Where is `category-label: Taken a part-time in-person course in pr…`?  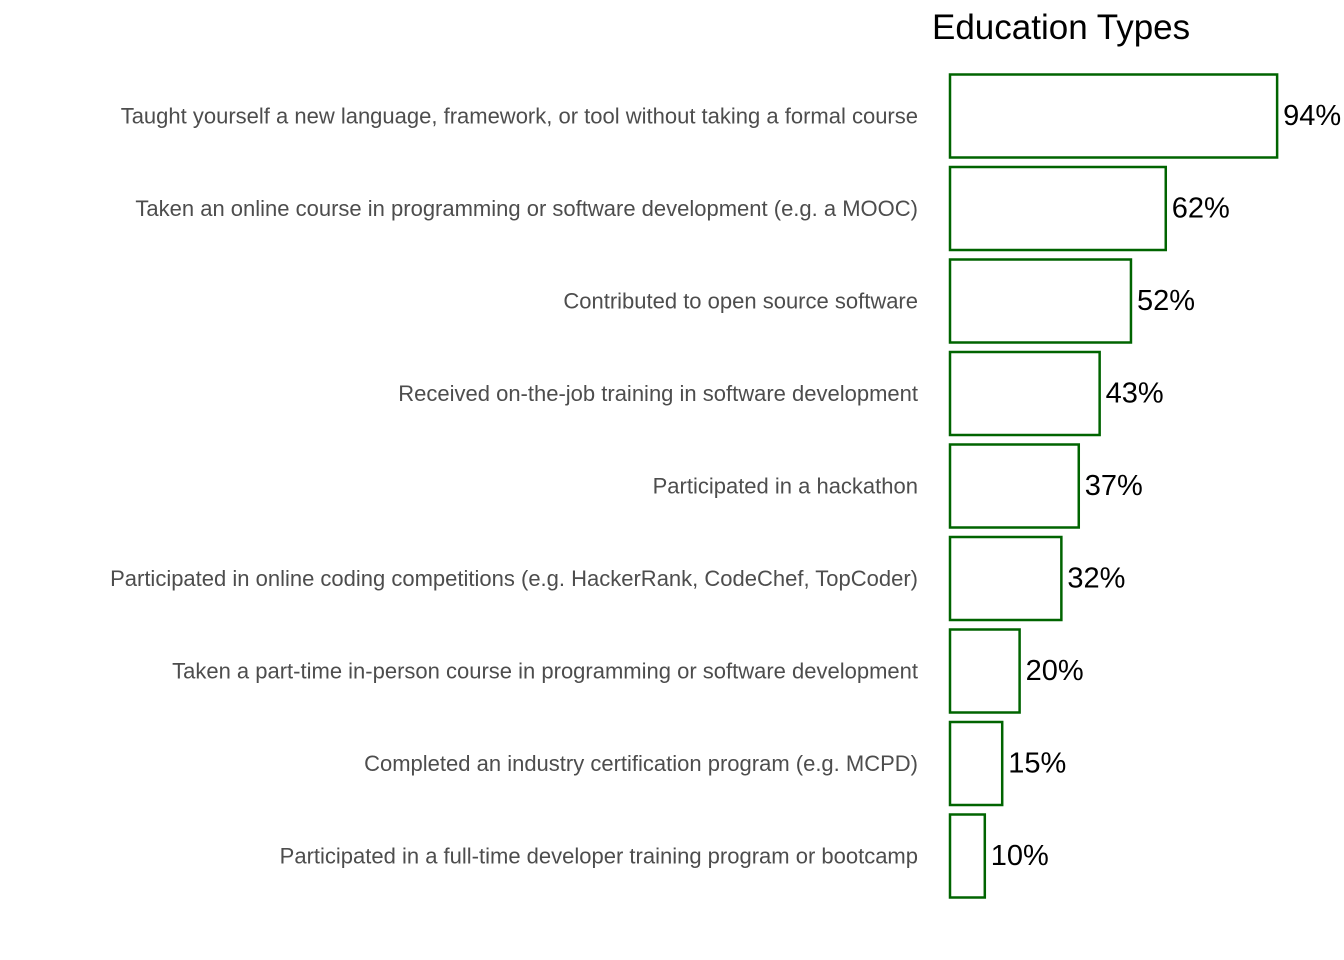 category-label: Taken a part-time in-person course in pr… is located at coordinates (545, 671).